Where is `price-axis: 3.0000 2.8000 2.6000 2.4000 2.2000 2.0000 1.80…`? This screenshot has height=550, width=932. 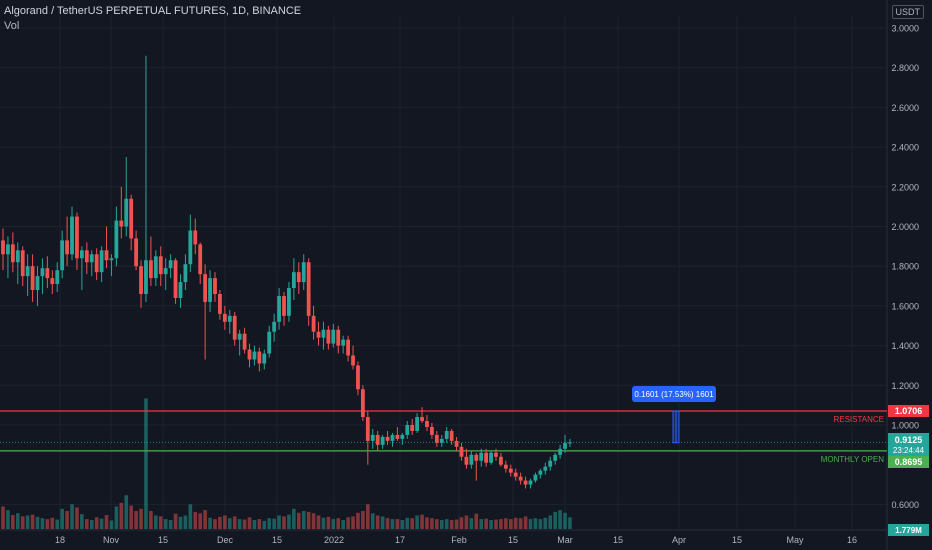 price-axis: 3.0000 2.8000 2.6000 2.4000 2.2000 2.0000 1.80… is located at coordinates (908, 280).